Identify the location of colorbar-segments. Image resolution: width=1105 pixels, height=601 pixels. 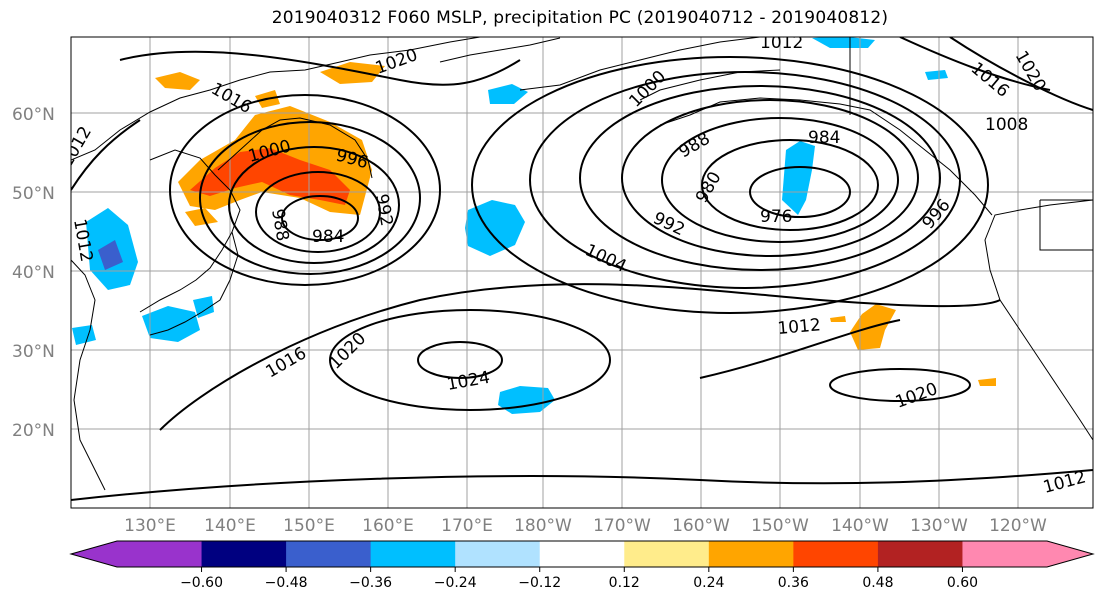
(582, 554).